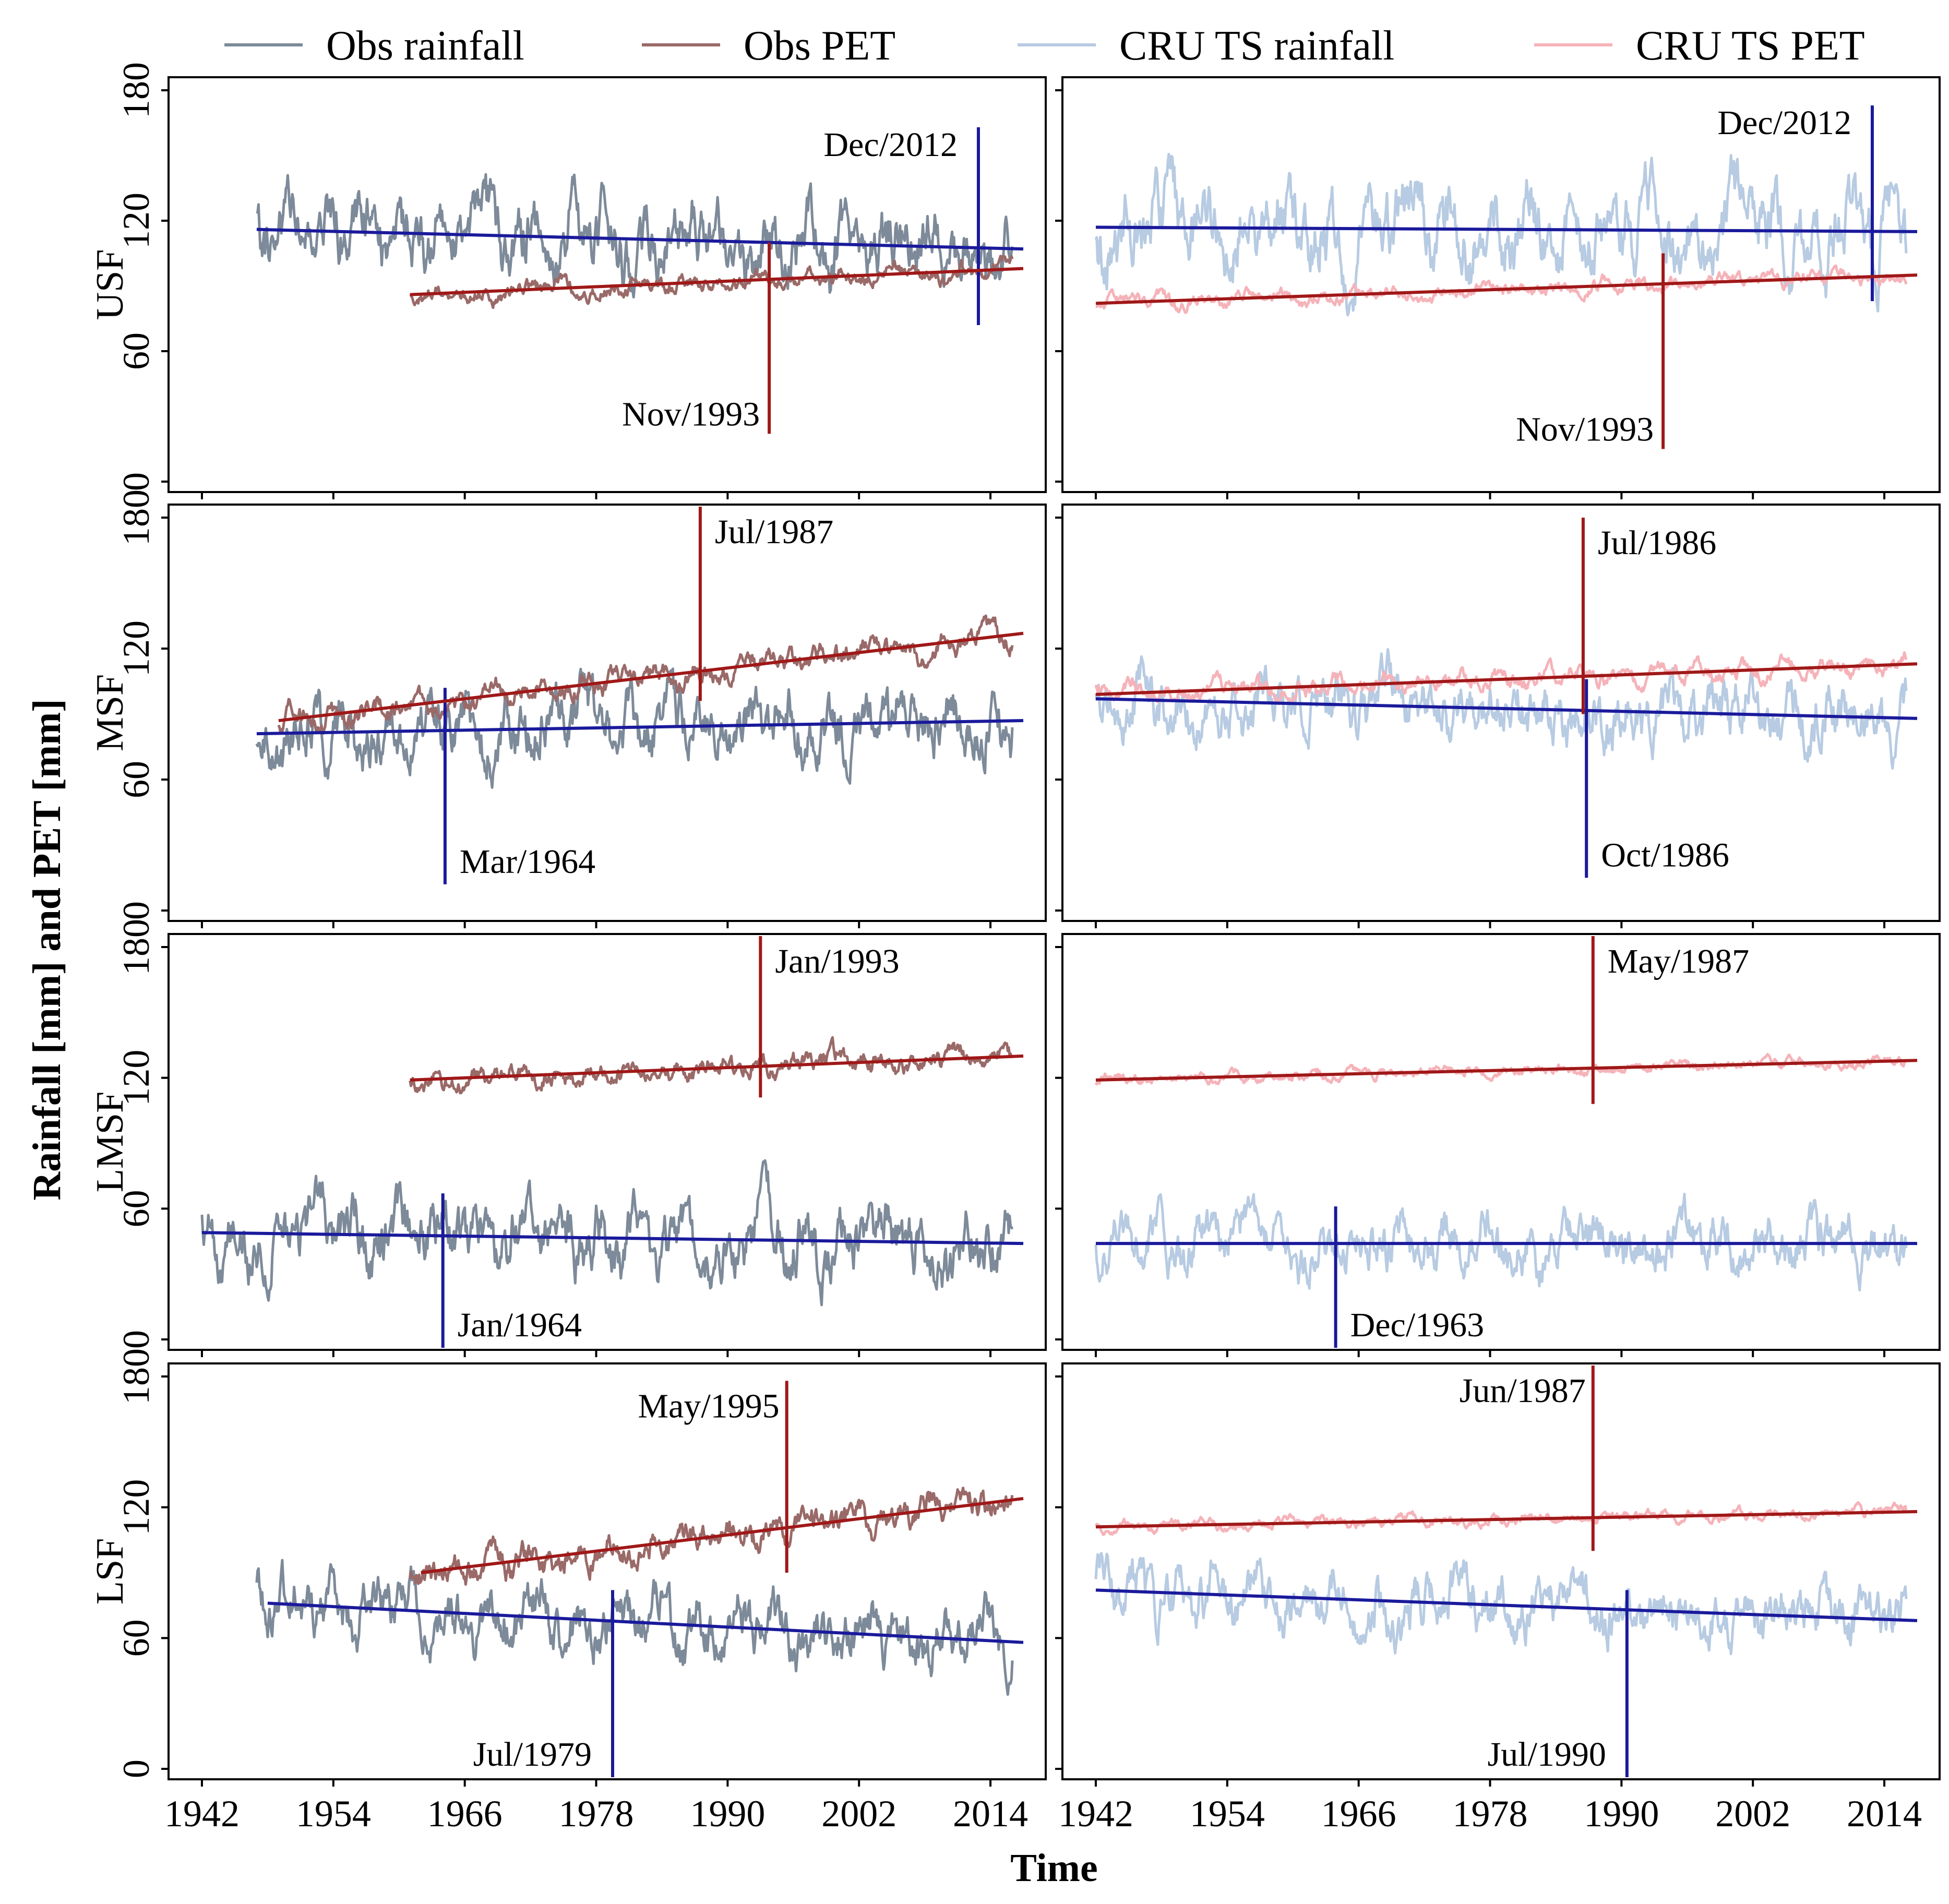  I want to click on panel-lmsf-cru: Dec/1963 May/1987, so click(1498, 1145).